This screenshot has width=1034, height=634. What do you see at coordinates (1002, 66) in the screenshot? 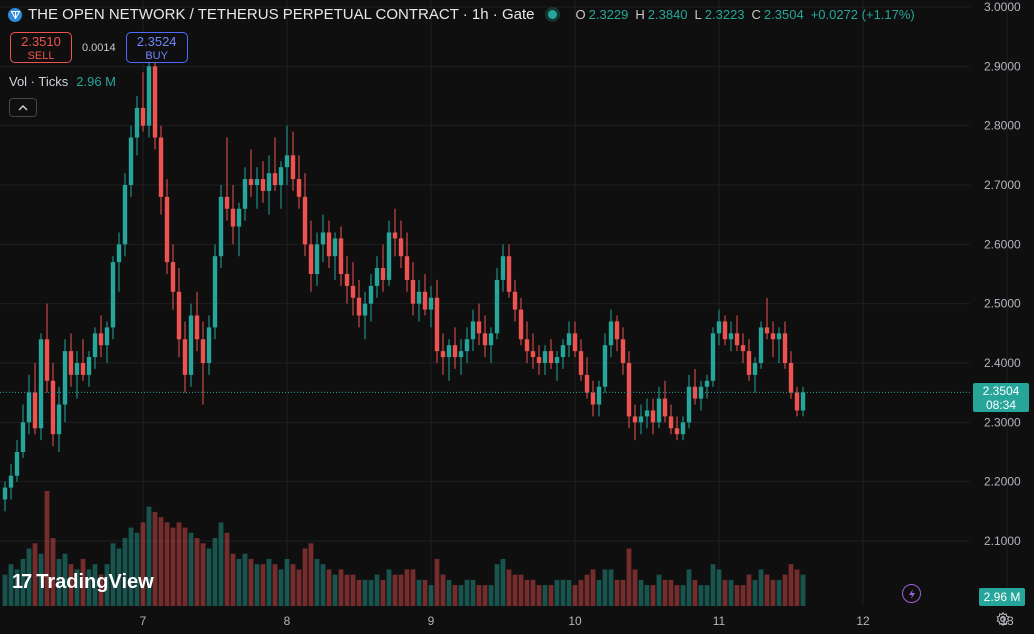
I see `y-tick-label: 2.9000` at bounding box center [1002, 66].